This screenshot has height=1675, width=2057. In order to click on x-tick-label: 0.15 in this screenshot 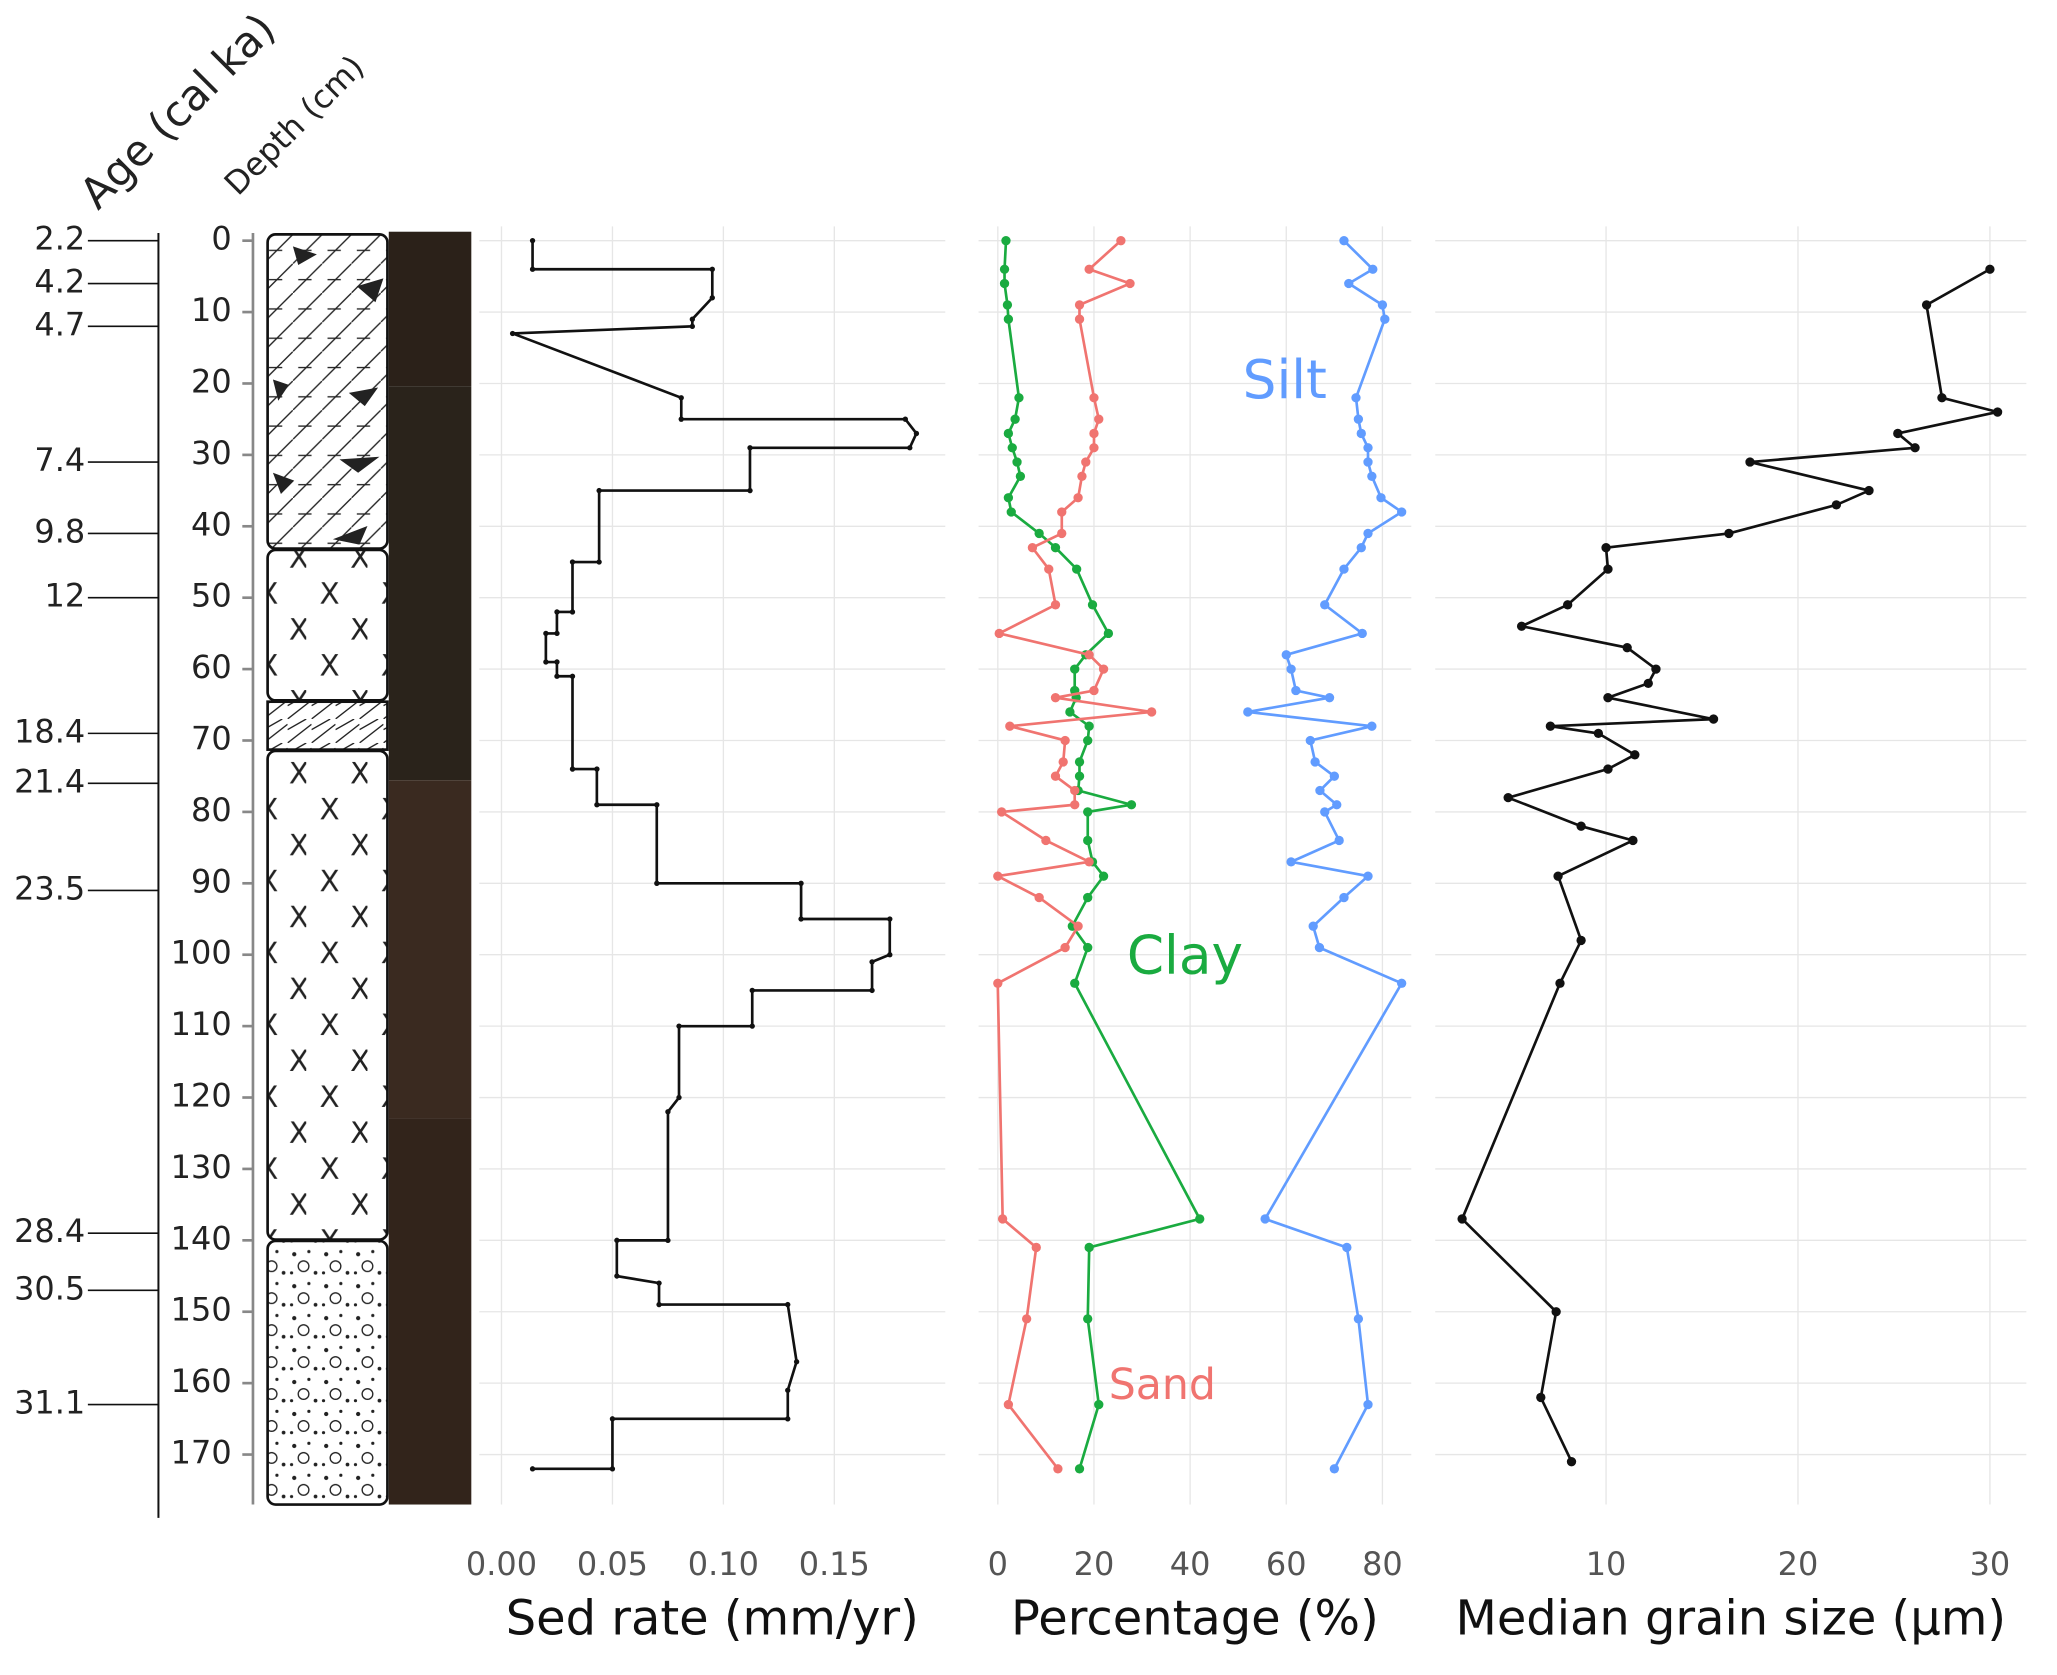, I will do `click(834, 1564)`.